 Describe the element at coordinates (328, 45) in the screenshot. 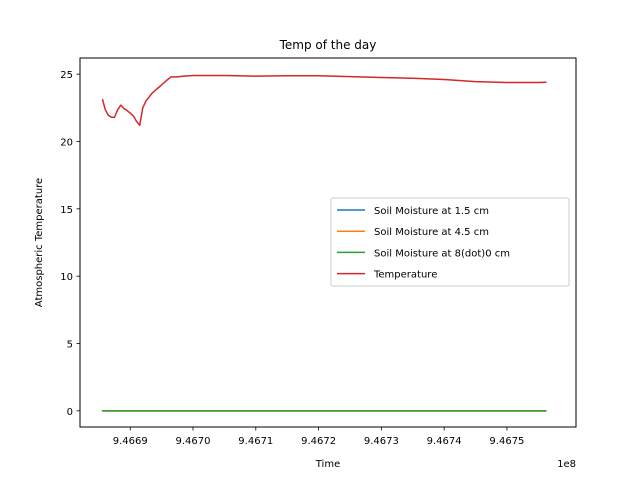

I see `chart-title: Temp of the day` at that location.